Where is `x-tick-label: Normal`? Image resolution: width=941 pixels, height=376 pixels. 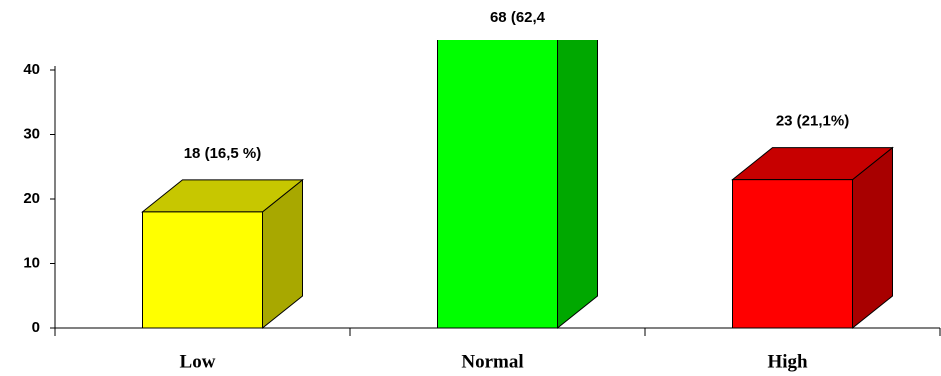 x-tick-label: Normal is located at coordinates (492, 361).